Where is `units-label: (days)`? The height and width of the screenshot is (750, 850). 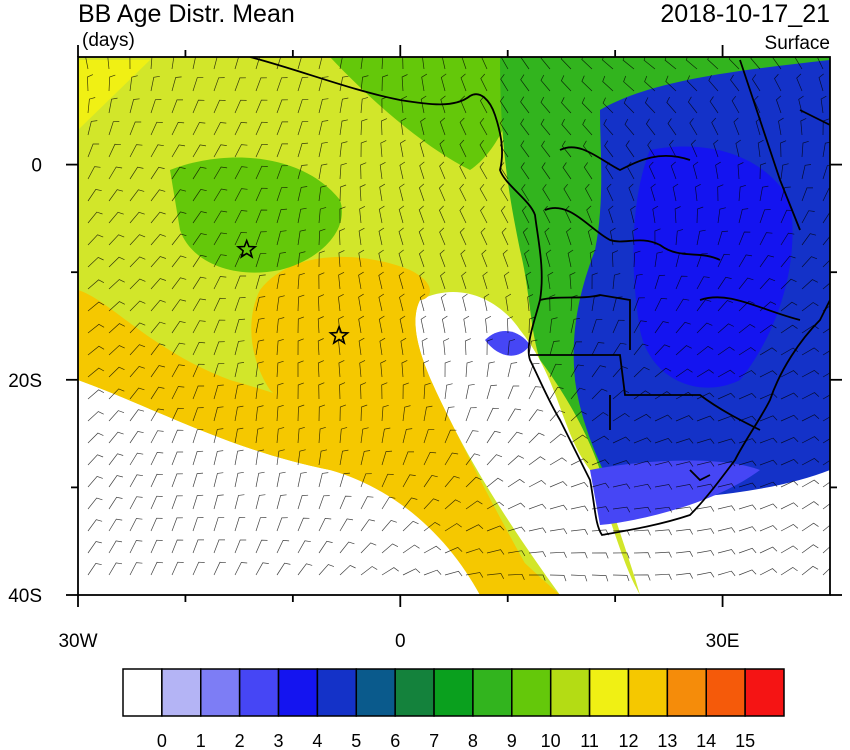
units-label: (days) is located at coordinates (108, 40).